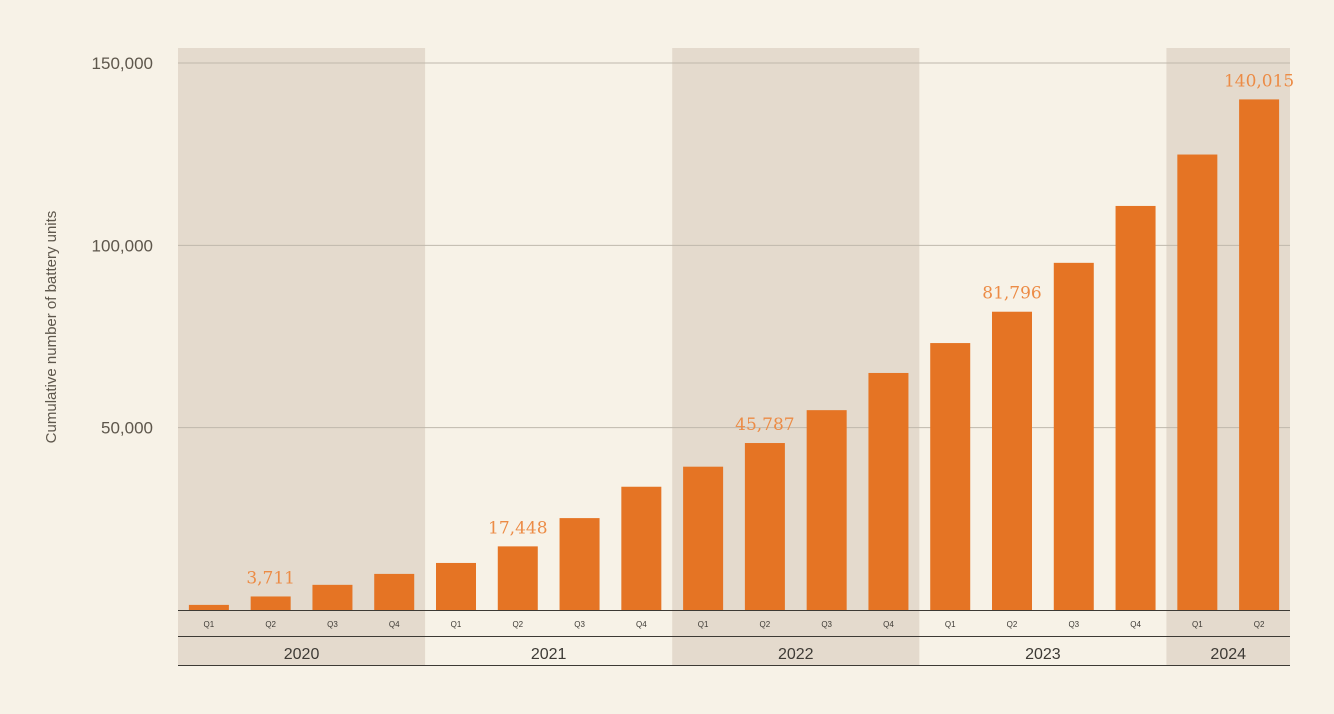 This screenshot has height=714, width=1334. Describe the element at coordinates (302, 654) in the screenshot. I see `year-label-2020: 2020` at that location.